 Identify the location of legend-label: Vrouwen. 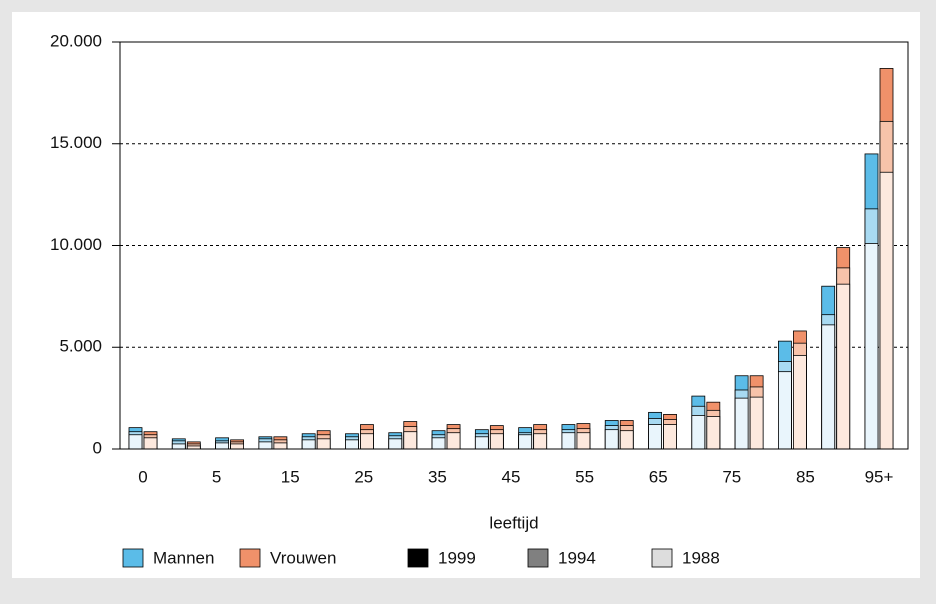
(303, 557).